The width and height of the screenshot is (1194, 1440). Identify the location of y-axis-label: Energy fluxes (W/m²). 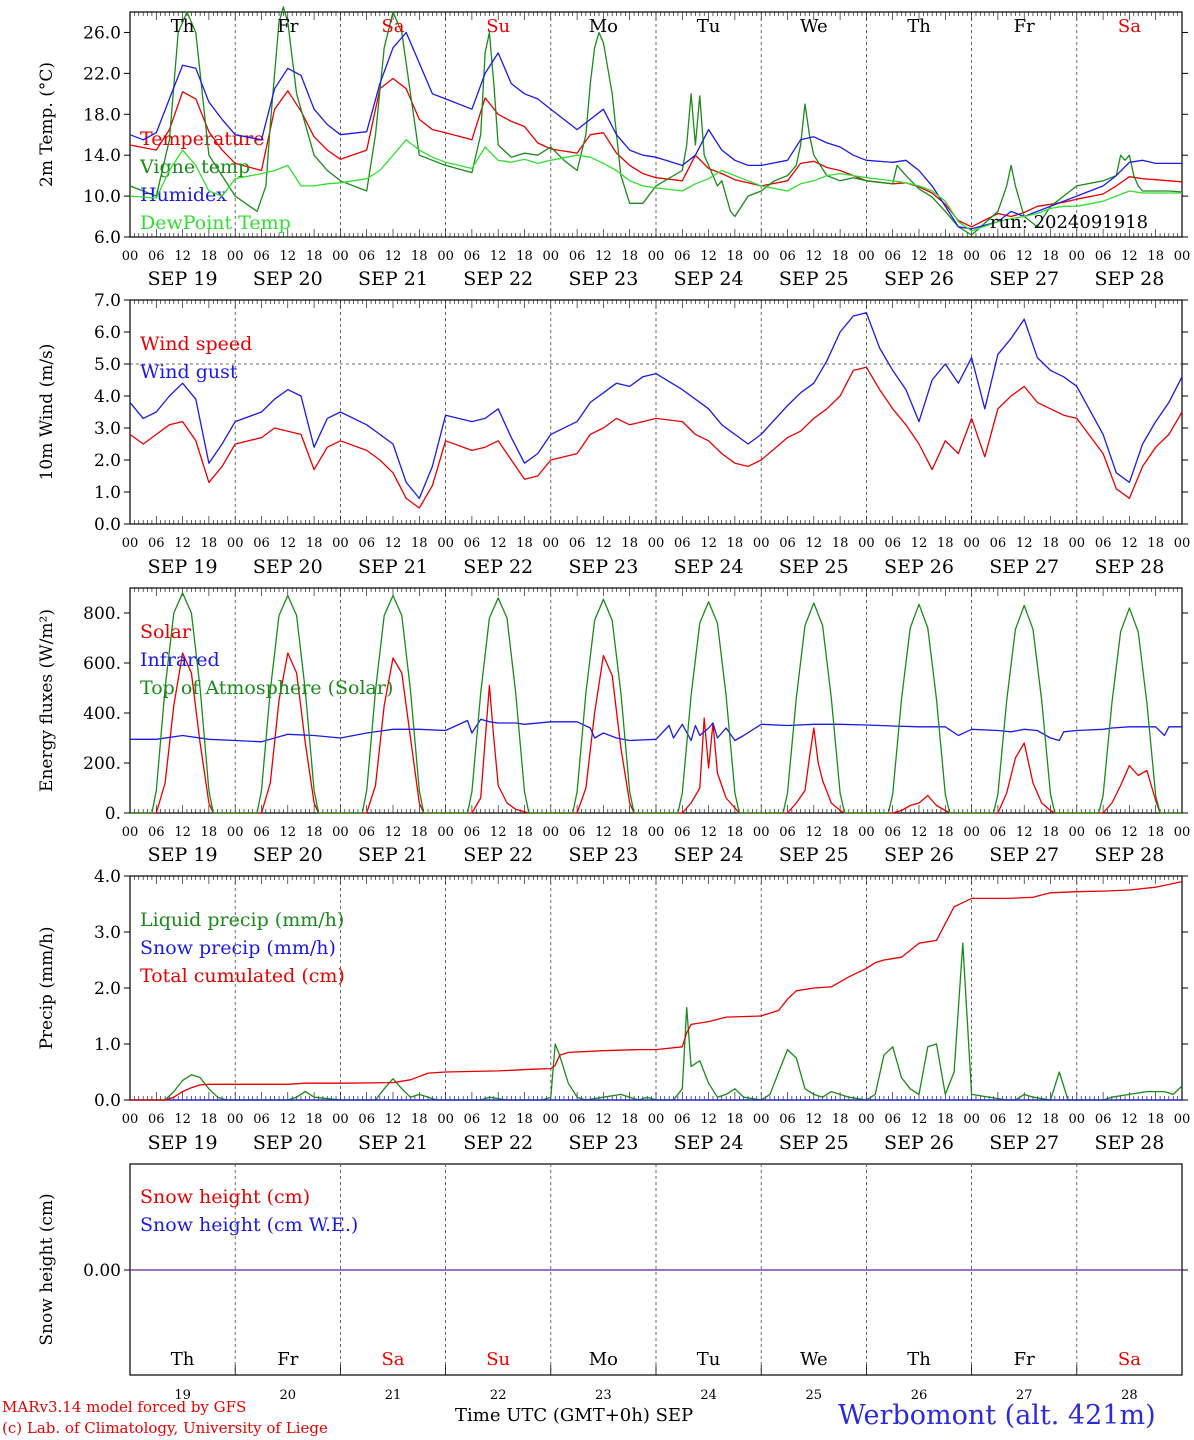
(47, 700).